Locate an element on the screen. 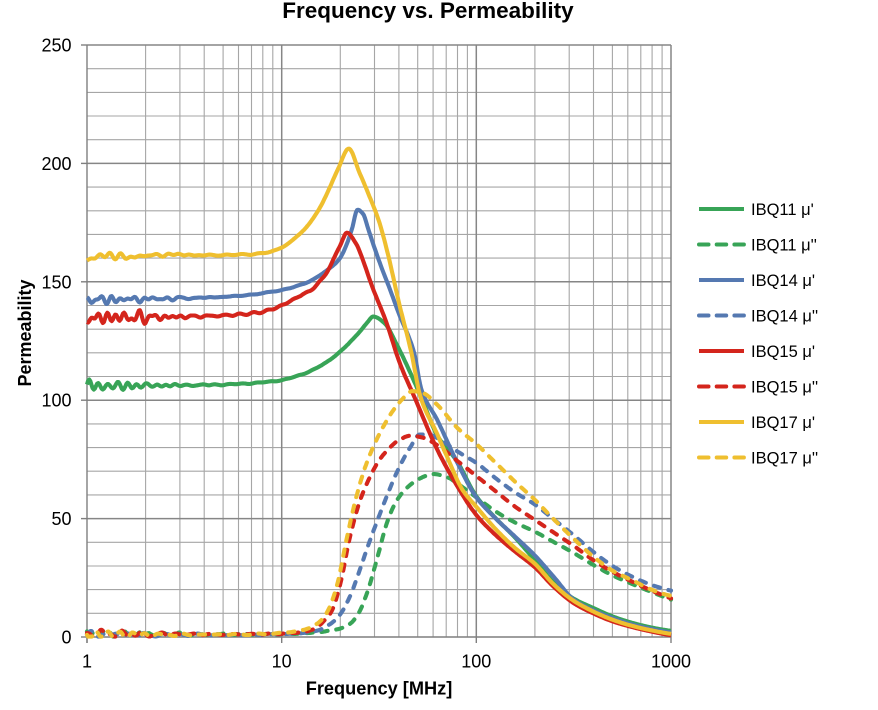 Image resolution: width=878 pixels, height=710 pixels. svg-text: Permeability is located at coordinates (25, 332).